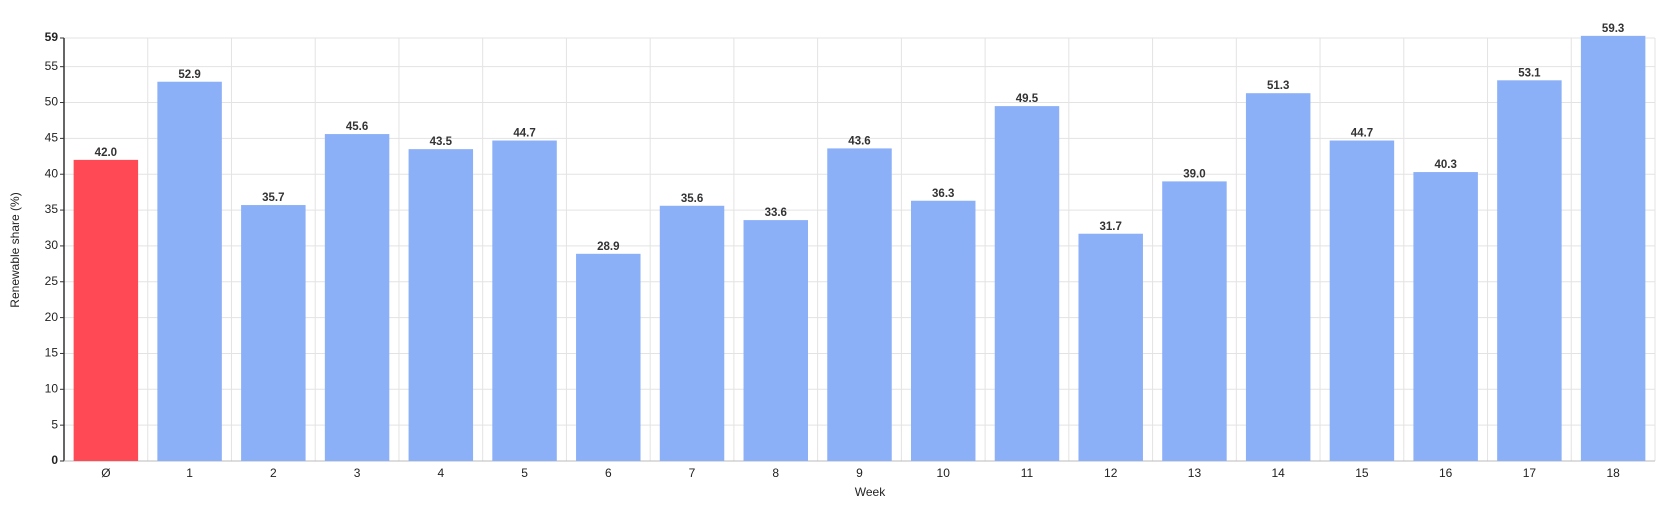 This screenshot has height=510, width=1666. I want to click on x-tick-label: 14, so click(1279, 473).